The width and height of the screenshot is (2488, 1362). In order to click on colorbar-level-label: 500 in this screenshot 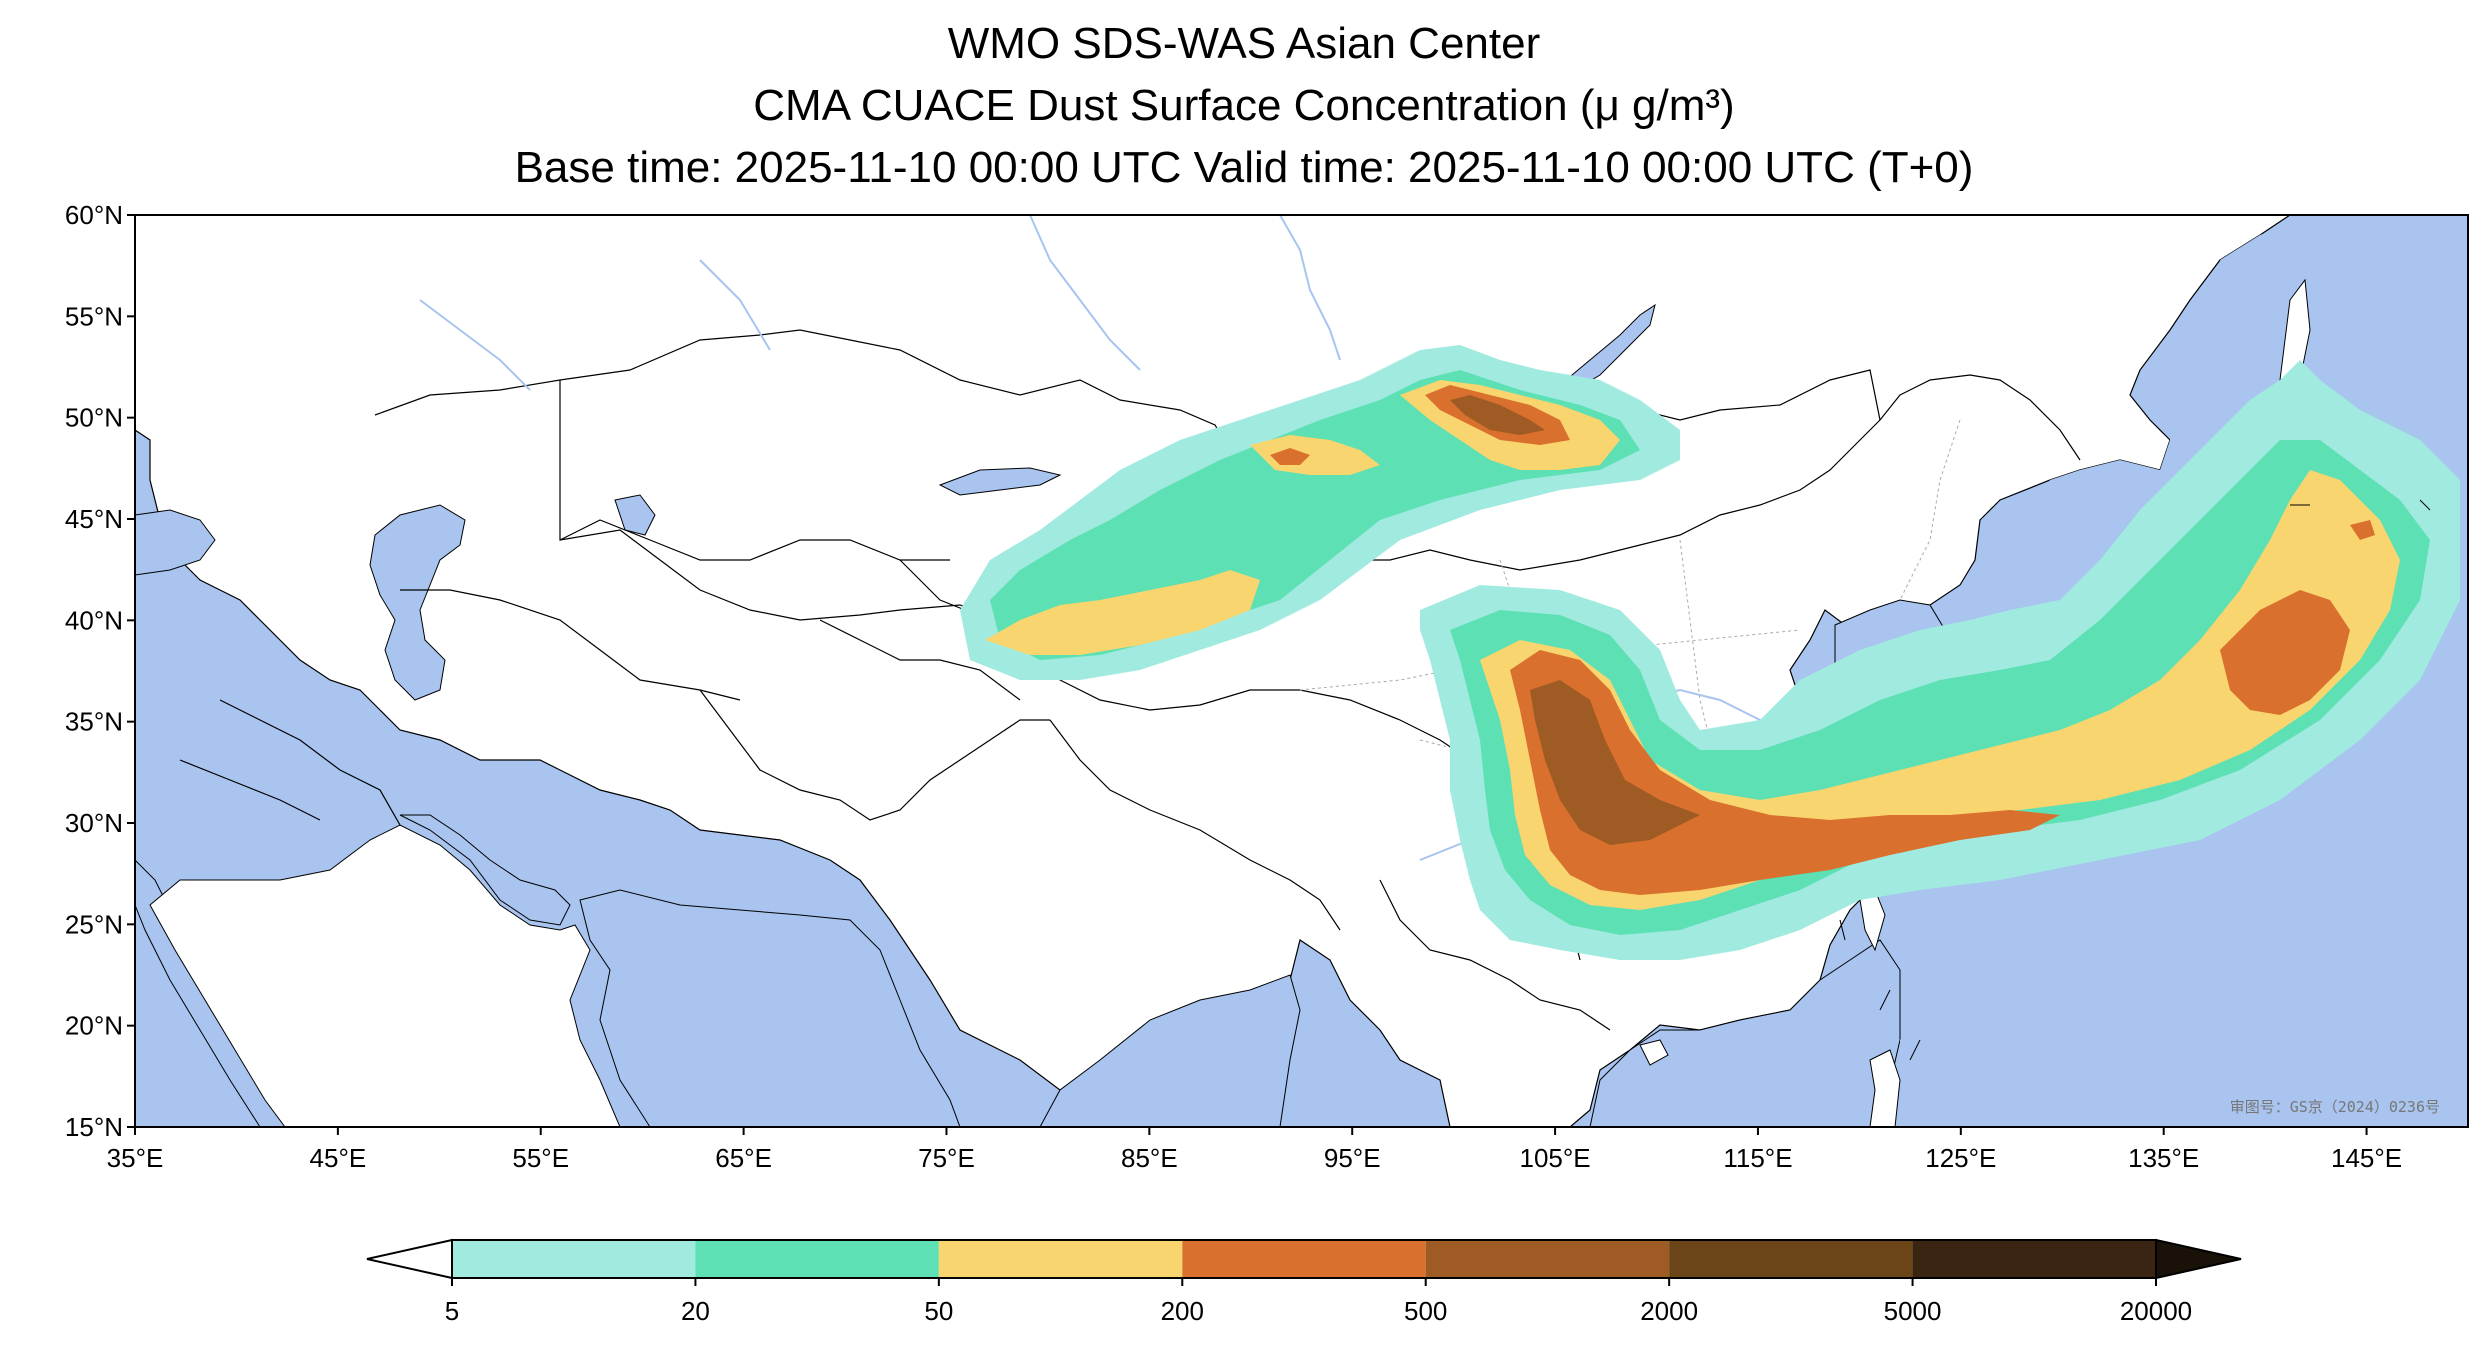, I will do `click(1425, 1311)`.